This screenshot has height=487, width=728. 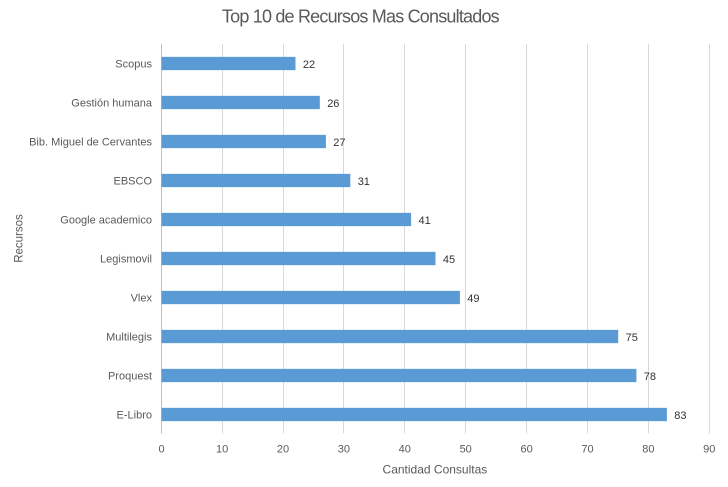 I want to click on svg-text: 75, so click(x=632, y=338).